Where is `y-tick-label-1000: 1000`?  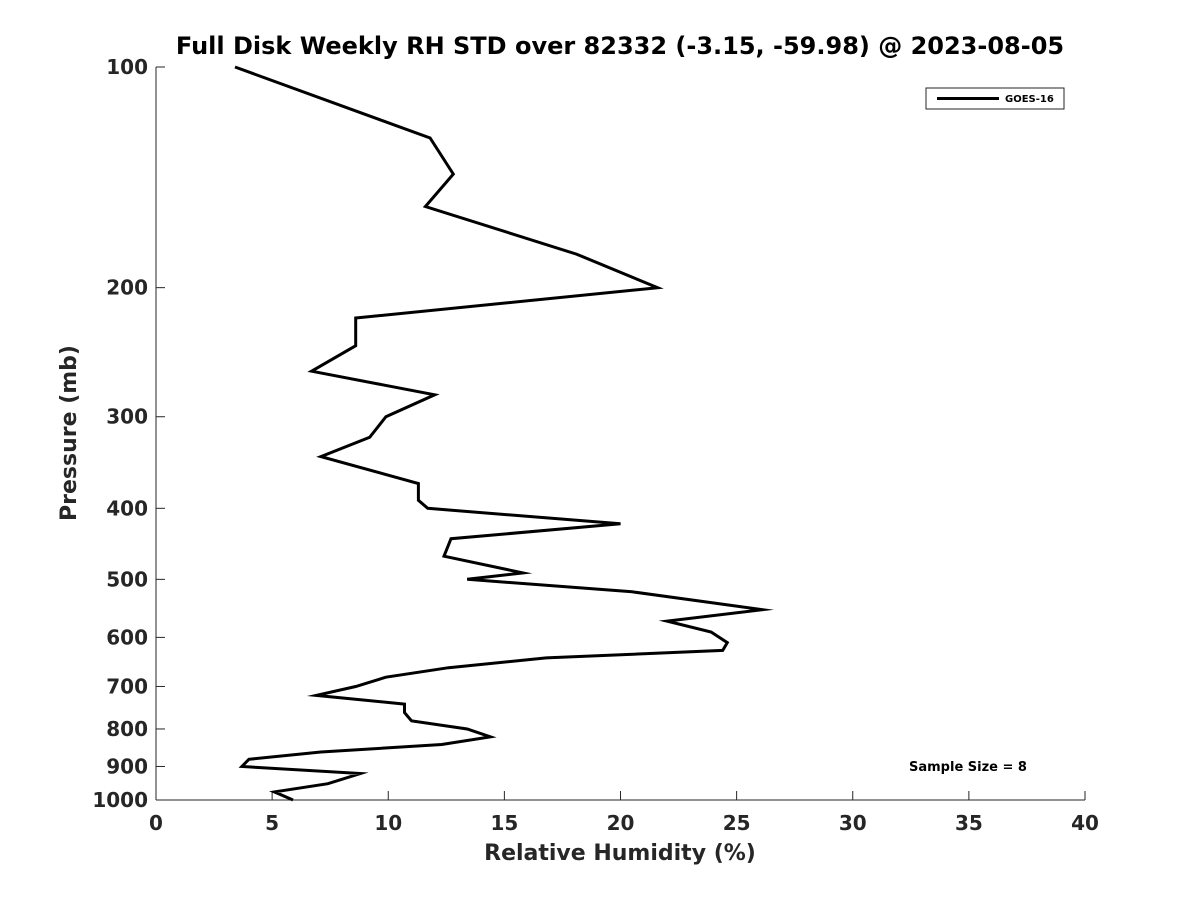 y-tick-label-1000: 1000 is located at coordinates (120, 800).